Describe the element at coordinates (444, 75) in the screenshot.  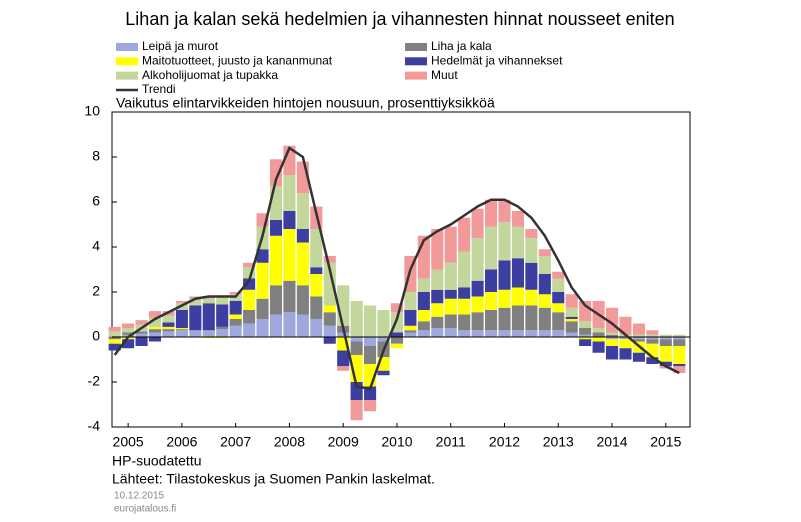
I see `legend-label: Muut` at that location.